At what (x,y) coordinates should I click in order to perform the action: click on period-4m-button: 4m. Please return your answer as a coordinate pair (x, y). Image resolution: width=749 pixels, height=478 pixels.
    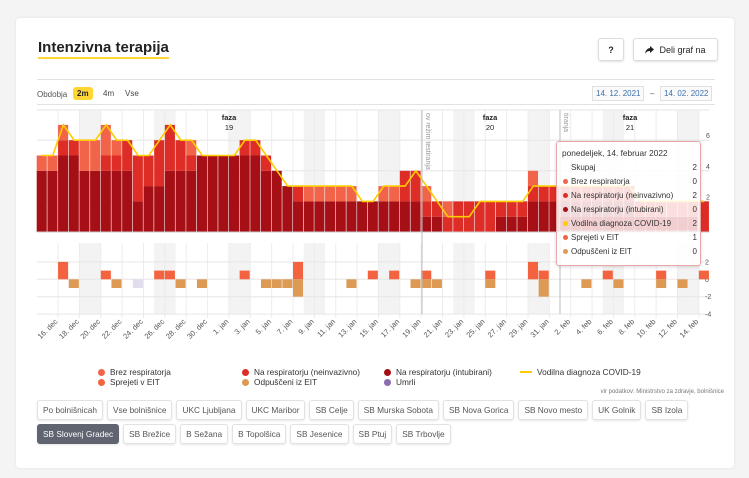
    Looking at the image, I should click on (109, 93).